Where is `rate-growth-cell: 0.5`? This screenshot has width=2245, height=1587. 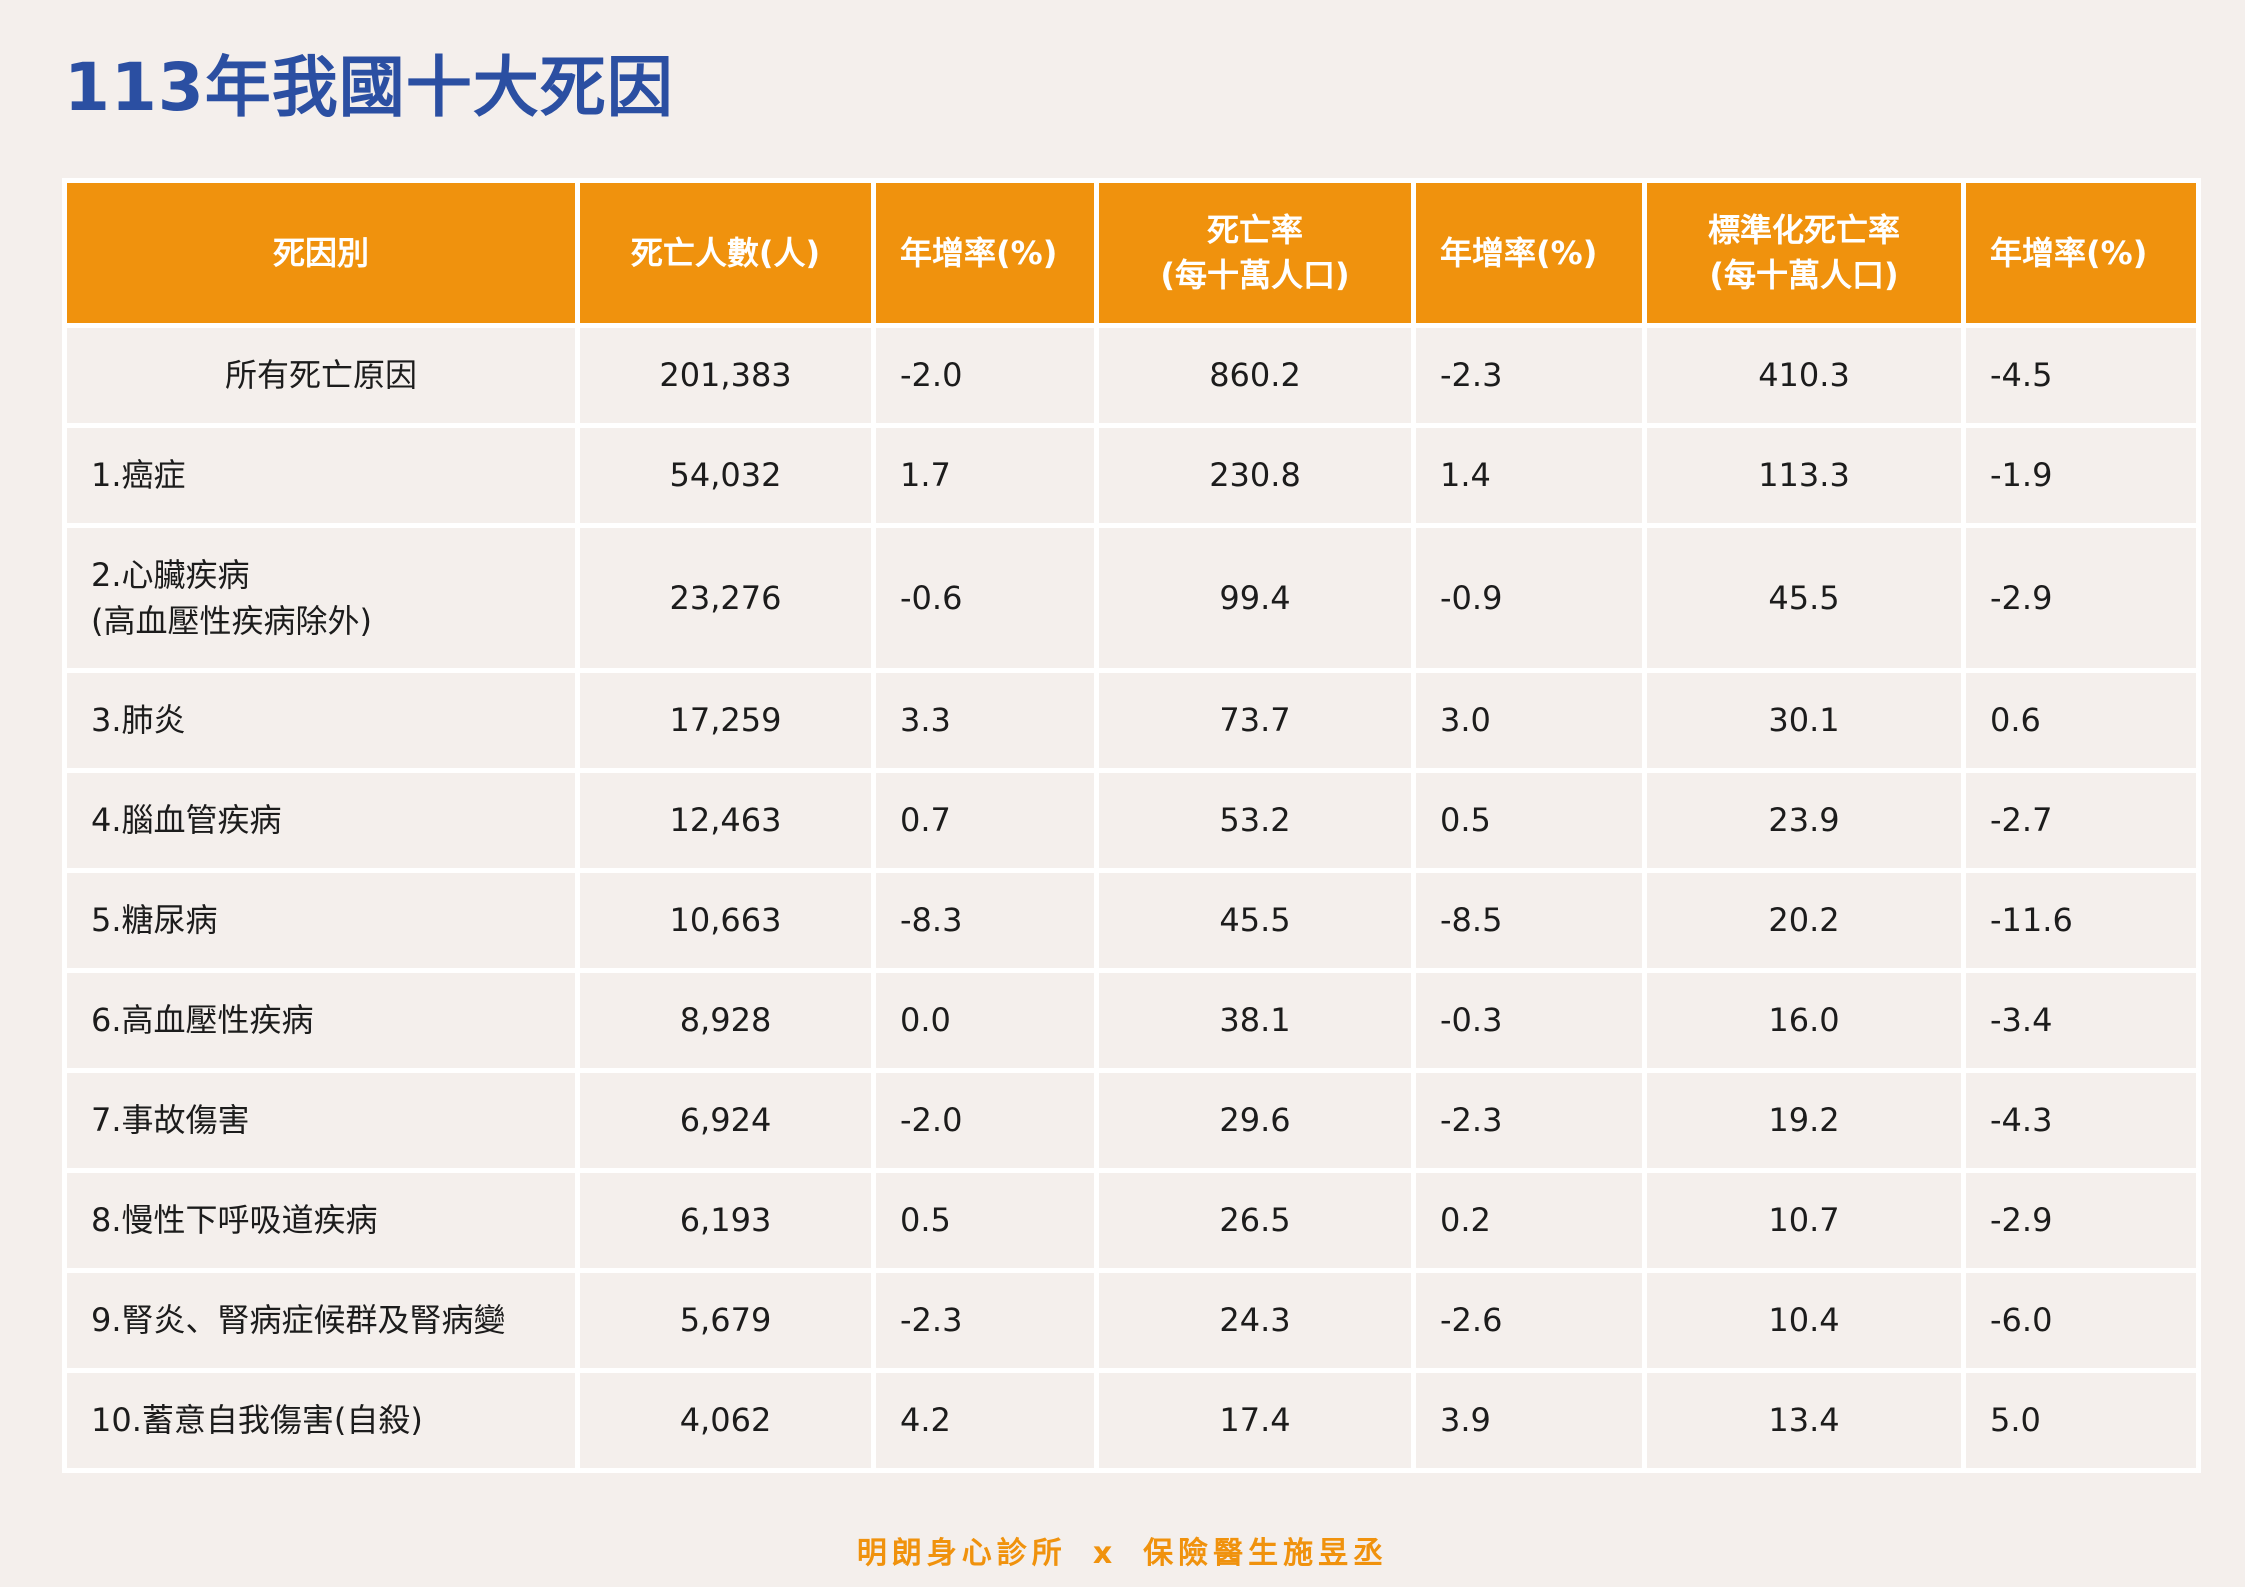
rate-growth-cell: 0.5 is located at coordinates (1529, 820).